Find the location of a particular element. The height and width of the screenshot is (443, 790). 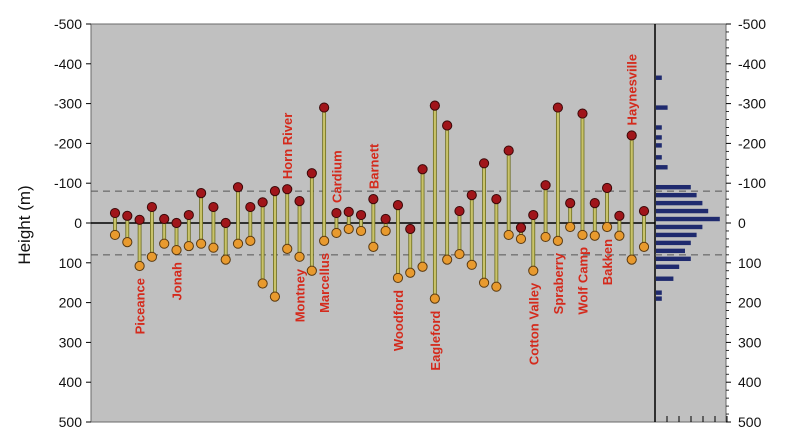

y-axis-title: Height (m) is located at coordinates (24, 224).